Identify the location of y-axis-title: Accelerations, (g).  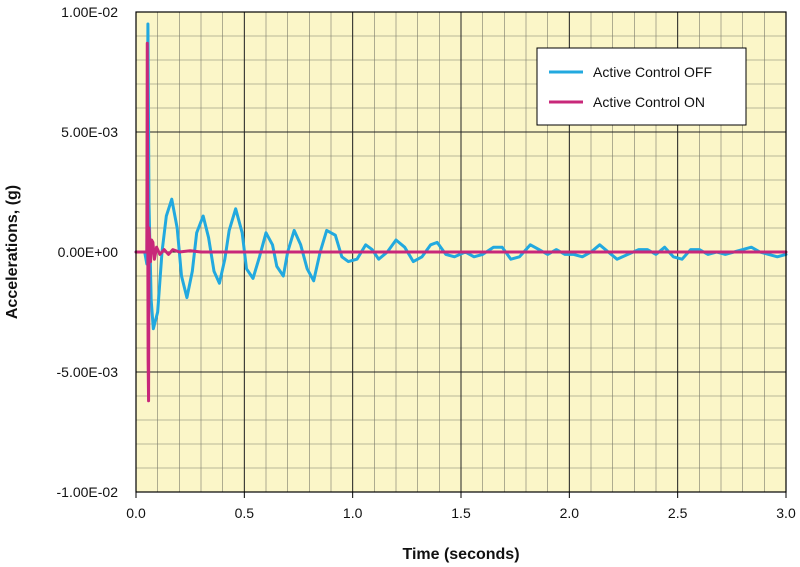
(12, 252).